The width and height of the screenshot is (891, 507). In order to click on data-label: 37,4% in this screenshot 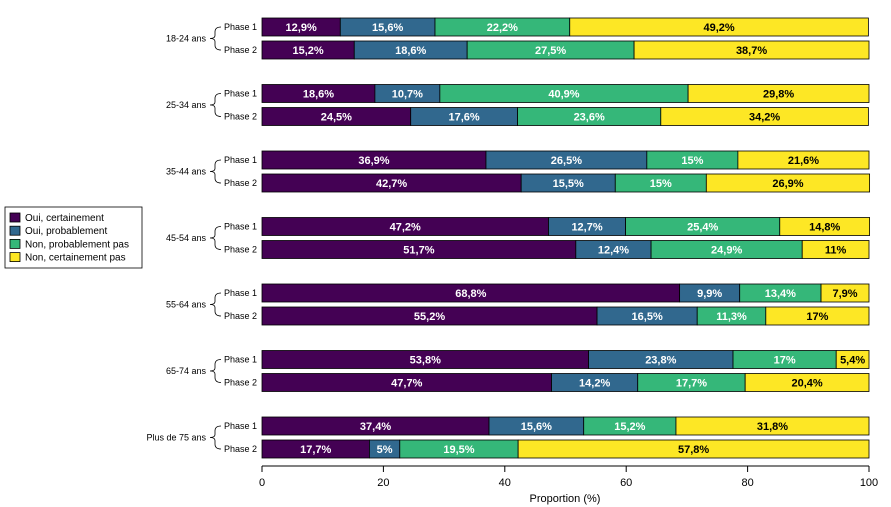, I will do `click(375, 427)`.